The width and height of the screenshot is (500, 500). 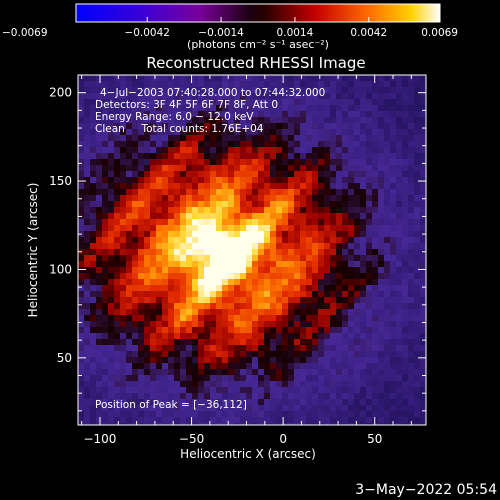 I want to click on colorbar-tick-label: 0.0042, so click(x=368, y=33).